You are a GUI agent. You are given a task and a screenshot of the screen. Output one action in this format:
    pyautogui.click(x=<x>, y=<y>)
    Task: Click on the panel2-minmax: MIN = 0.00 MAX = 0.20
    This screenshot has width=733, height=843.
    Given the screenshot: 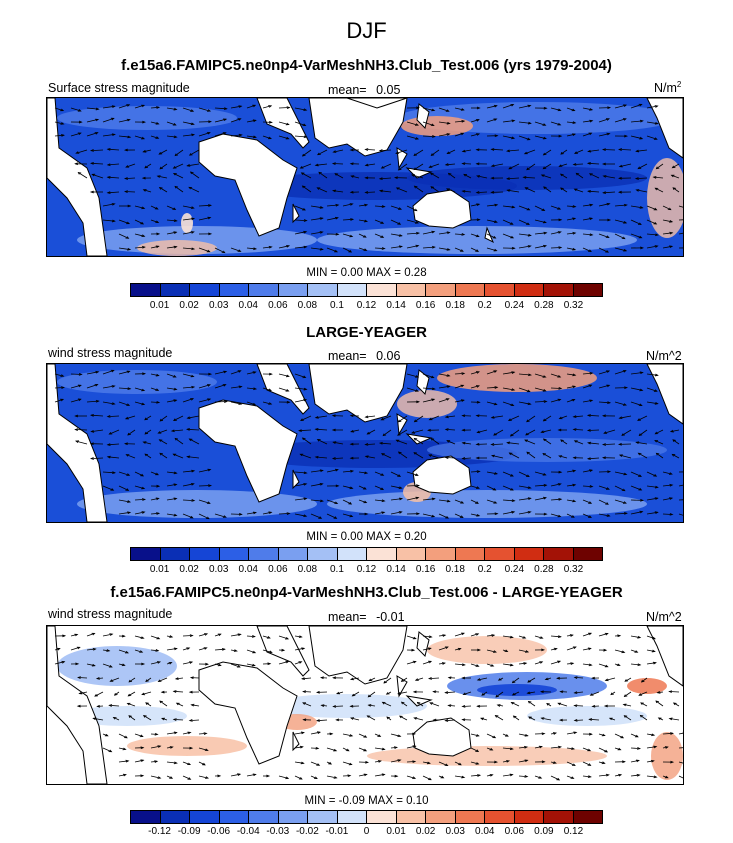 What is the action you would take?
    pyautogui.click(x=366, y=537)
    